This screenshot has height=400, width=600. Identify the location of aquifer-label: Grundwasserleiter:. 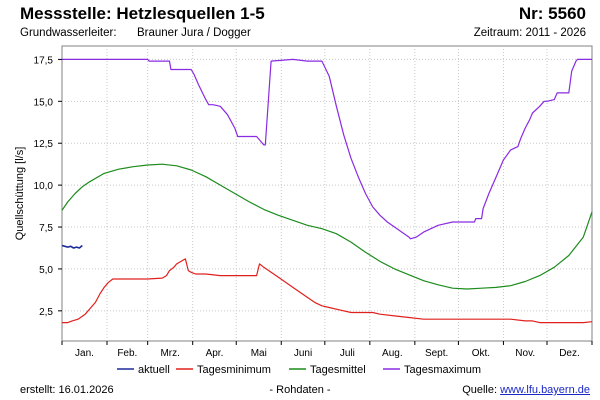
(68, 33).